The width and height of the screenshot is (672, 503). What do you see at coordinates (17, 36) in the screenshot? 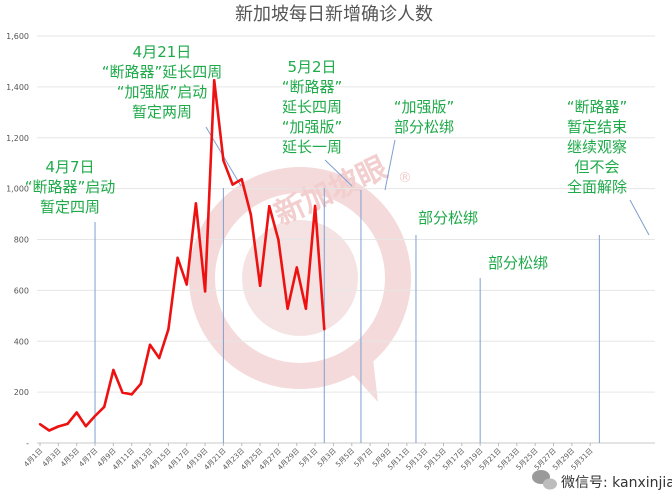
I see `y-tick-label: 1,600` at bounding box center [17, 36].